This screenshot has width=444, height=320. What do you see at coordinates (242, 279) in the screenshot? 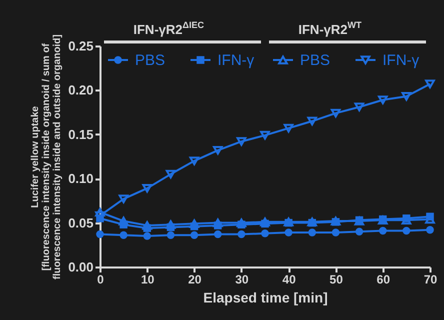
I see `x-tick-label: 30` at bounding box center [242, 279].